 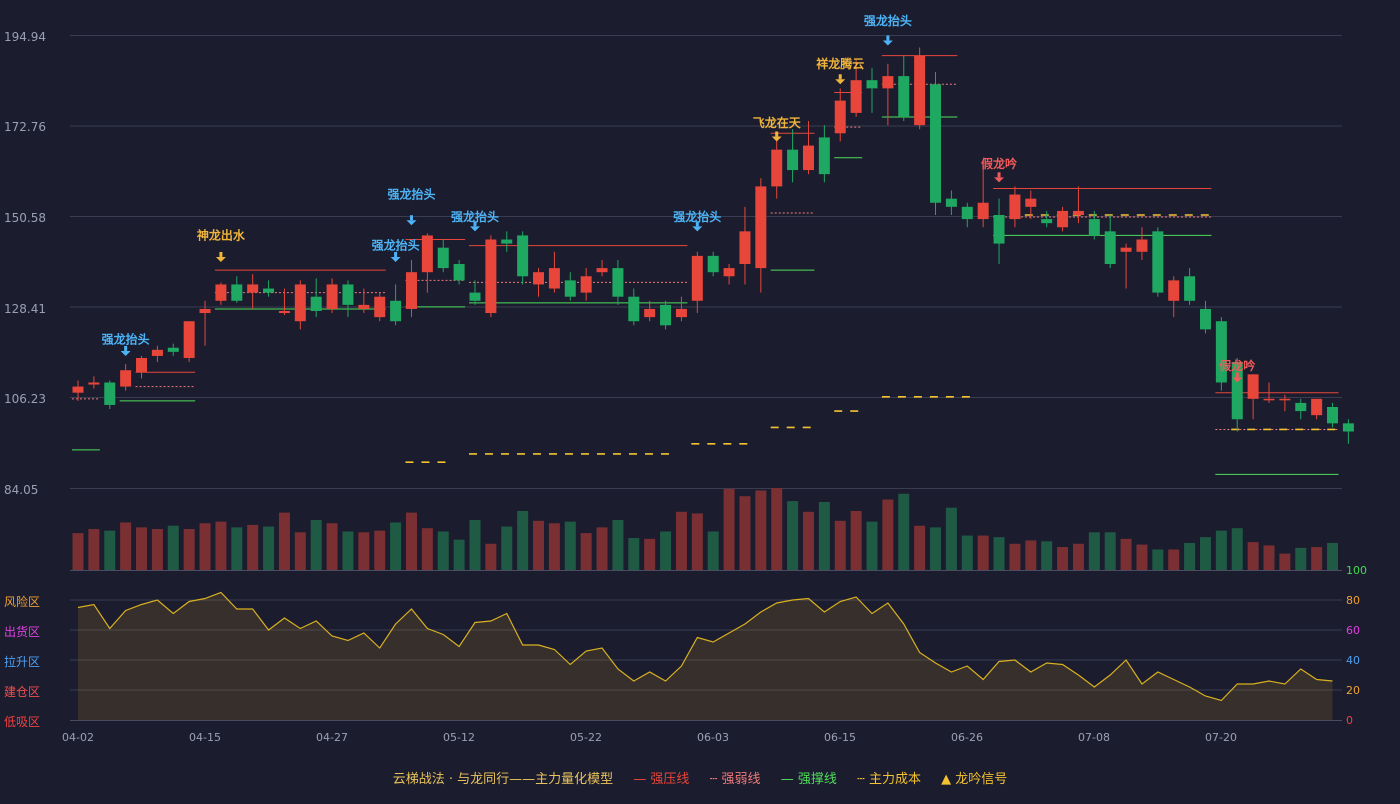 I want to click on date-tick: 05-22, so click(x=586, y=737).